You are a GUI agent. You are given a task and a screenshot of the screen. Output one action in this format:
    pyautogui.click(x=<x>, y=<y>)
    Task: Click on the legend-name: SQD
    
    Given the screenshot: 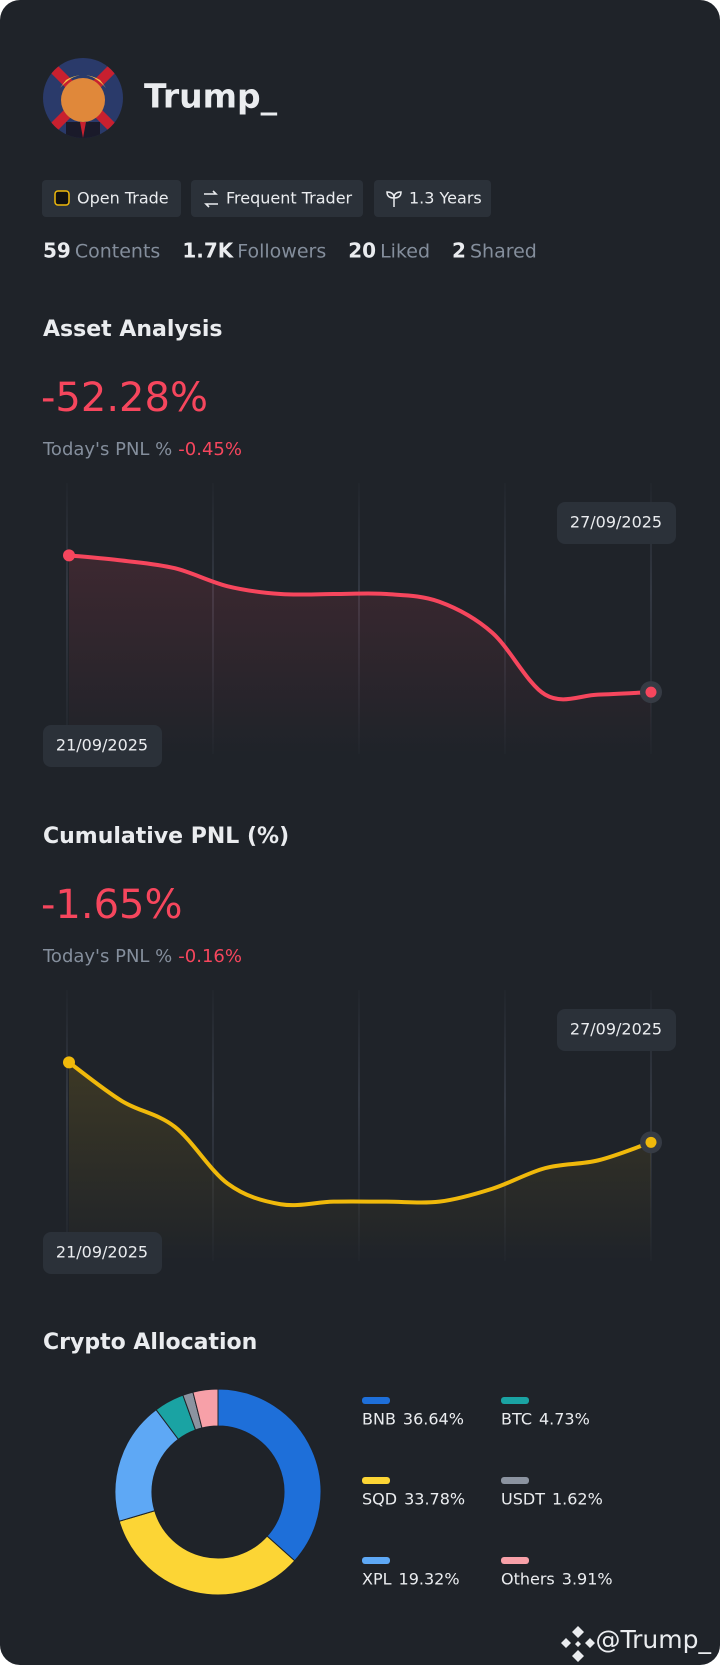 What is the action you would take?
    pyautogui.click(x=379, y=1499)
    